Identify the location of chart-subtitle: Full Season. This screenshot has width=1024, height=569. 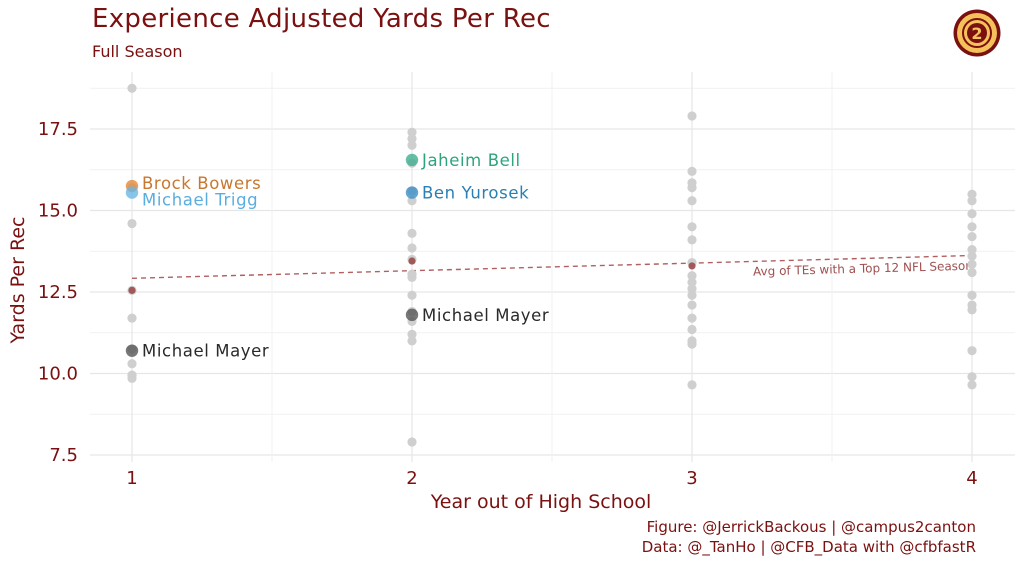
(137, 51).